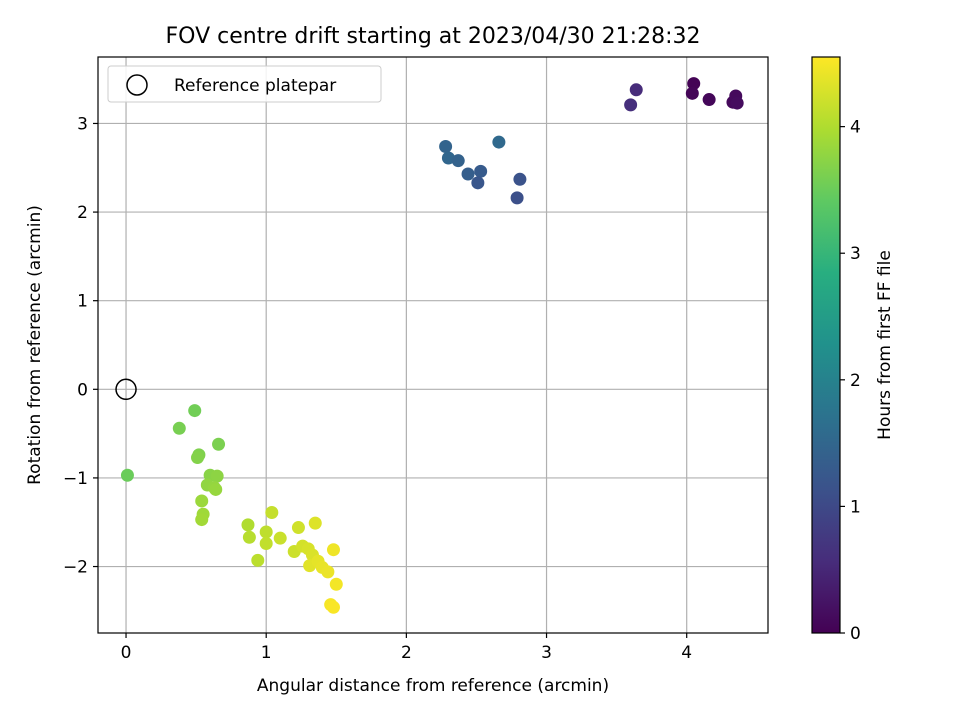 The width and height of the screenshot is (960, 720). Describe the element at coordinates (35, 345) in the screenshot. I see `y-axis-label: Rotation from reference (arcmin)` at that location.